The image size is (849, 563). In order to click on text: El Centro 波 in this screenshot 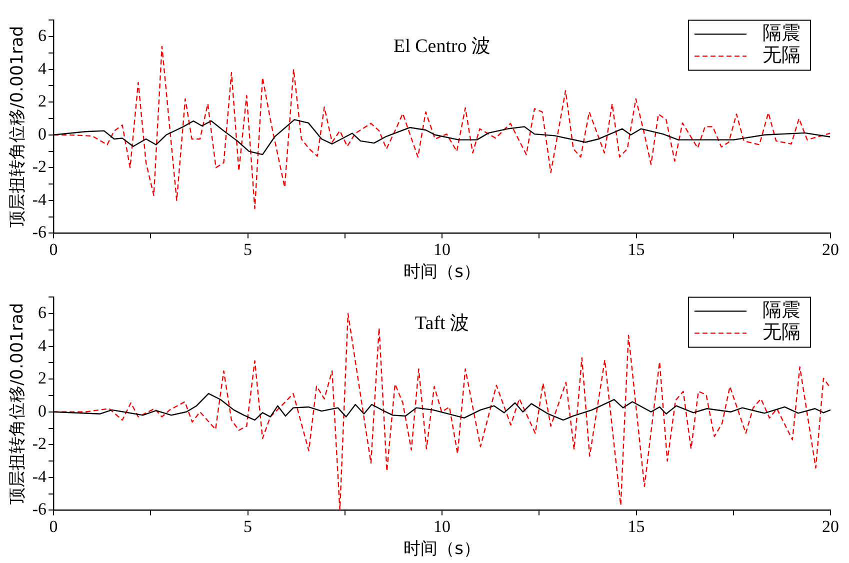, I will do `click(442, 47)`.